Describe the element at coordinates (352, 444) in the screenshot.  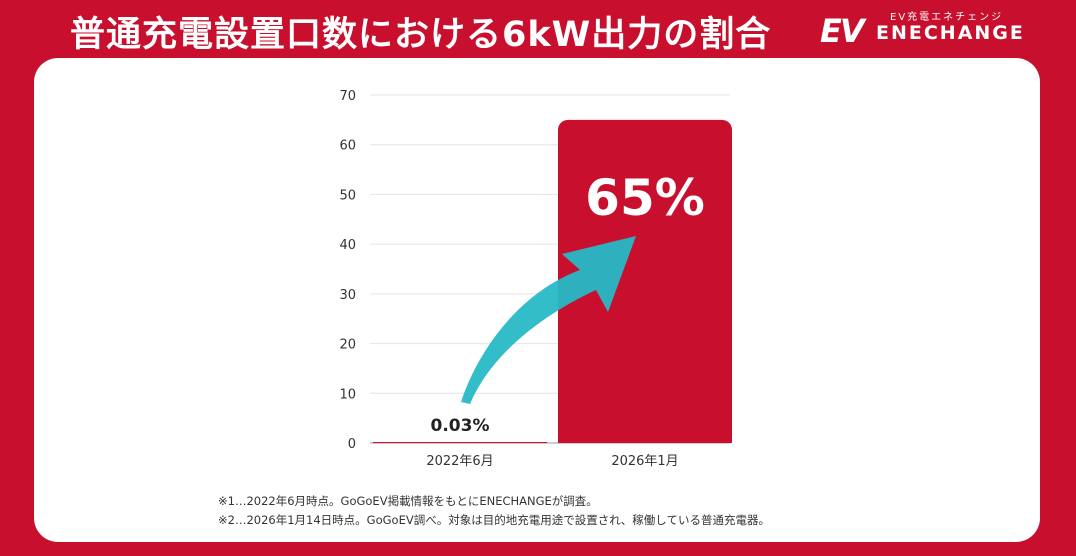
I see `y-tick-label: 0` at that location.